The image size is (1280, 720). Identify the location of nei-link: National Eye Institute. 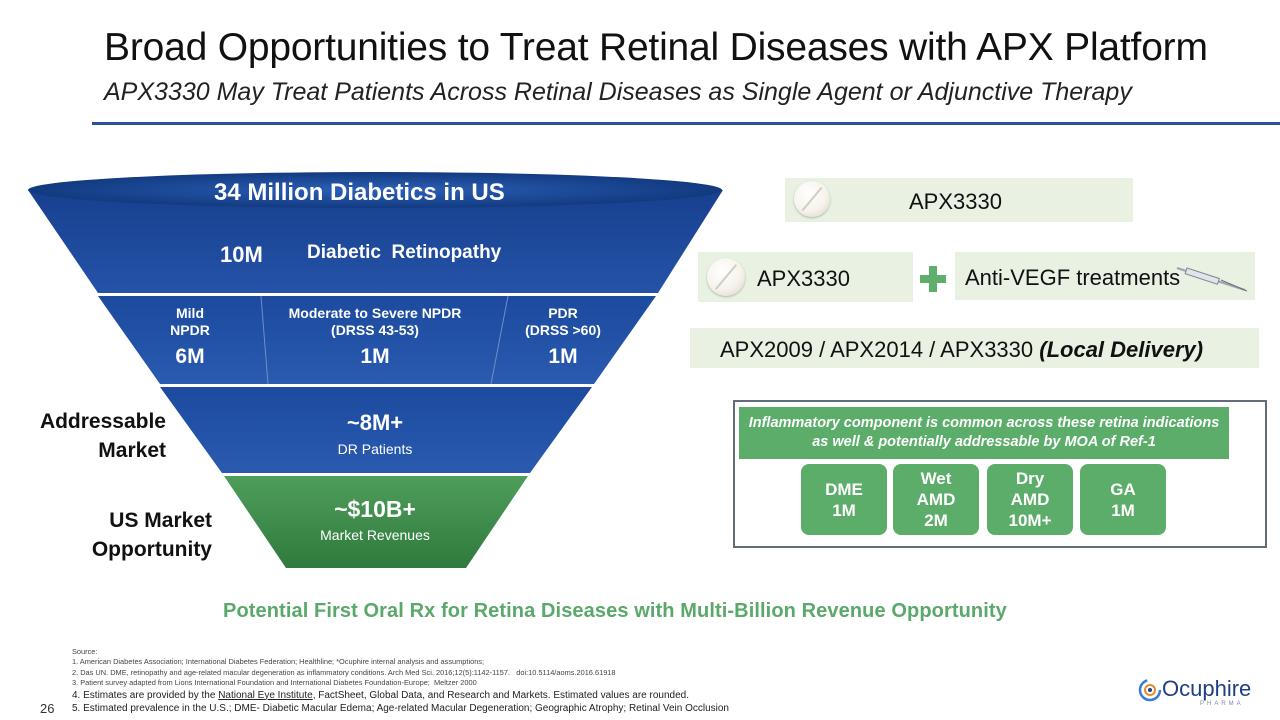
(265, 695).